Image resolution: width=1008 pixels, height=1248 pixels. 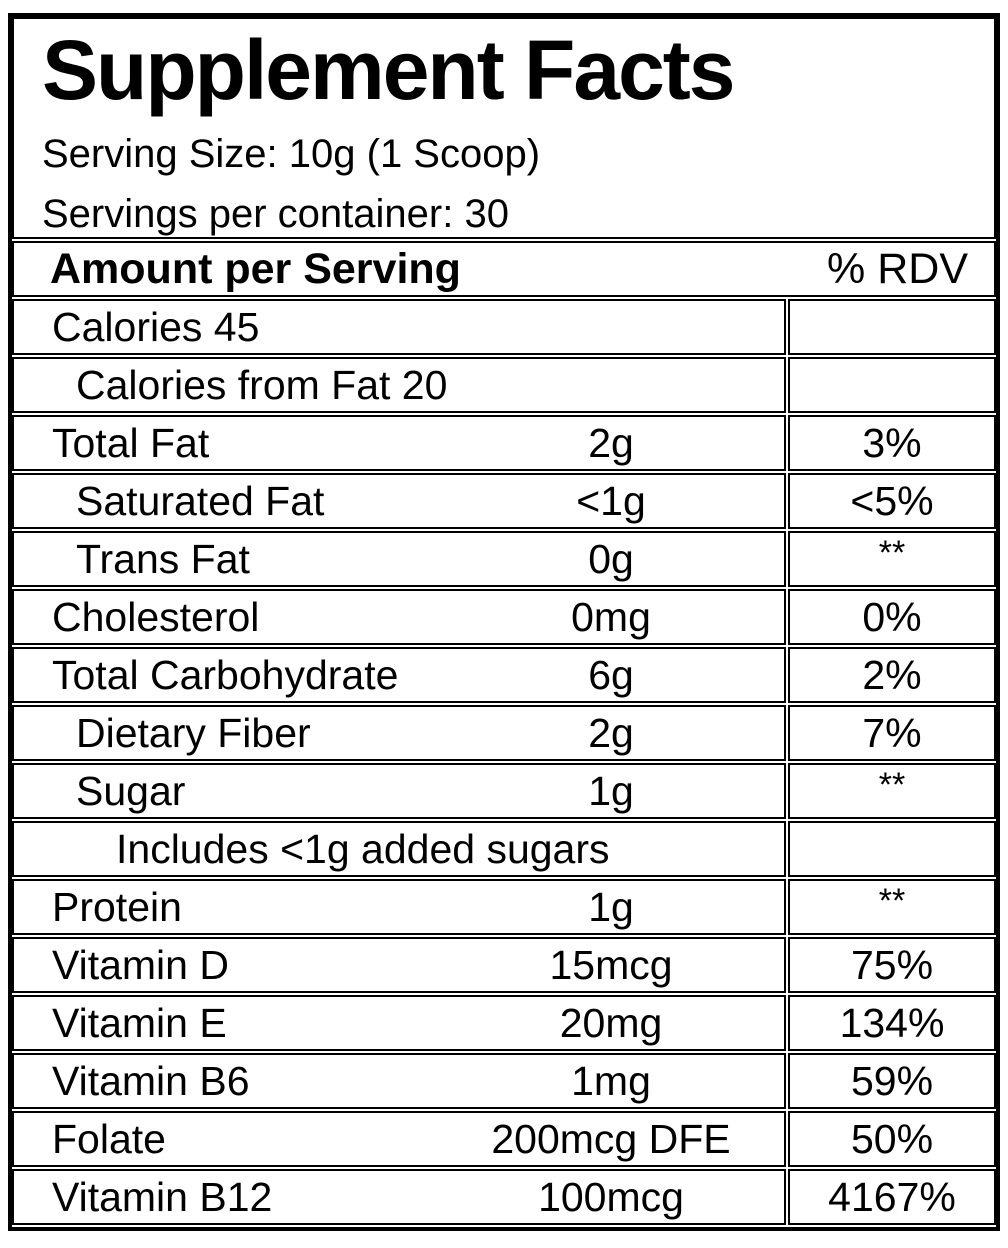 I want to click on nutrient-cell: Protein 1g, so click(x=399, y=907).